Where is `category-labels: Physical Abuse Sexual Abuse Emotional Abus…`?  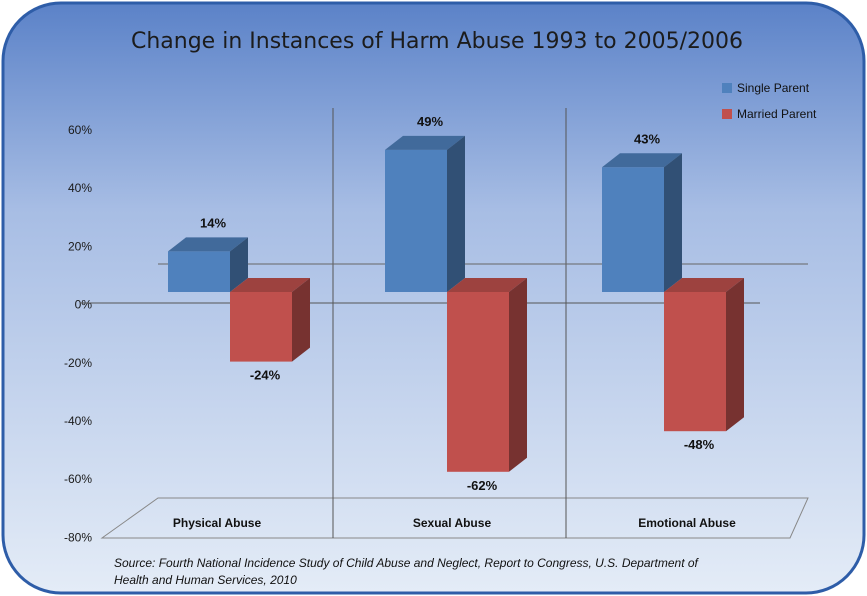
category-labels: Physical Abuse Sexual Abuse Emotional Abus… is located at coordinates (454, 523).